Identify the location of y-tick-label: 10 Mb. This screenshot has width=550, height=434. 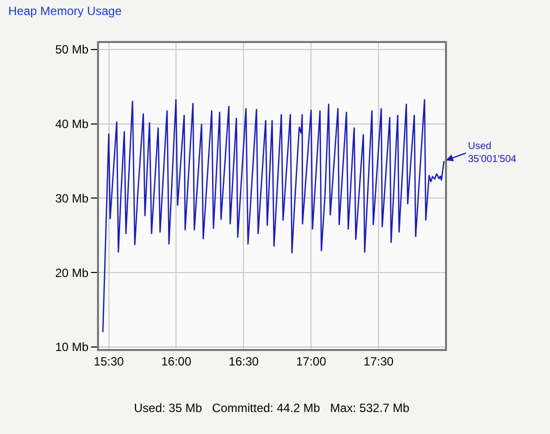
(72, 347).